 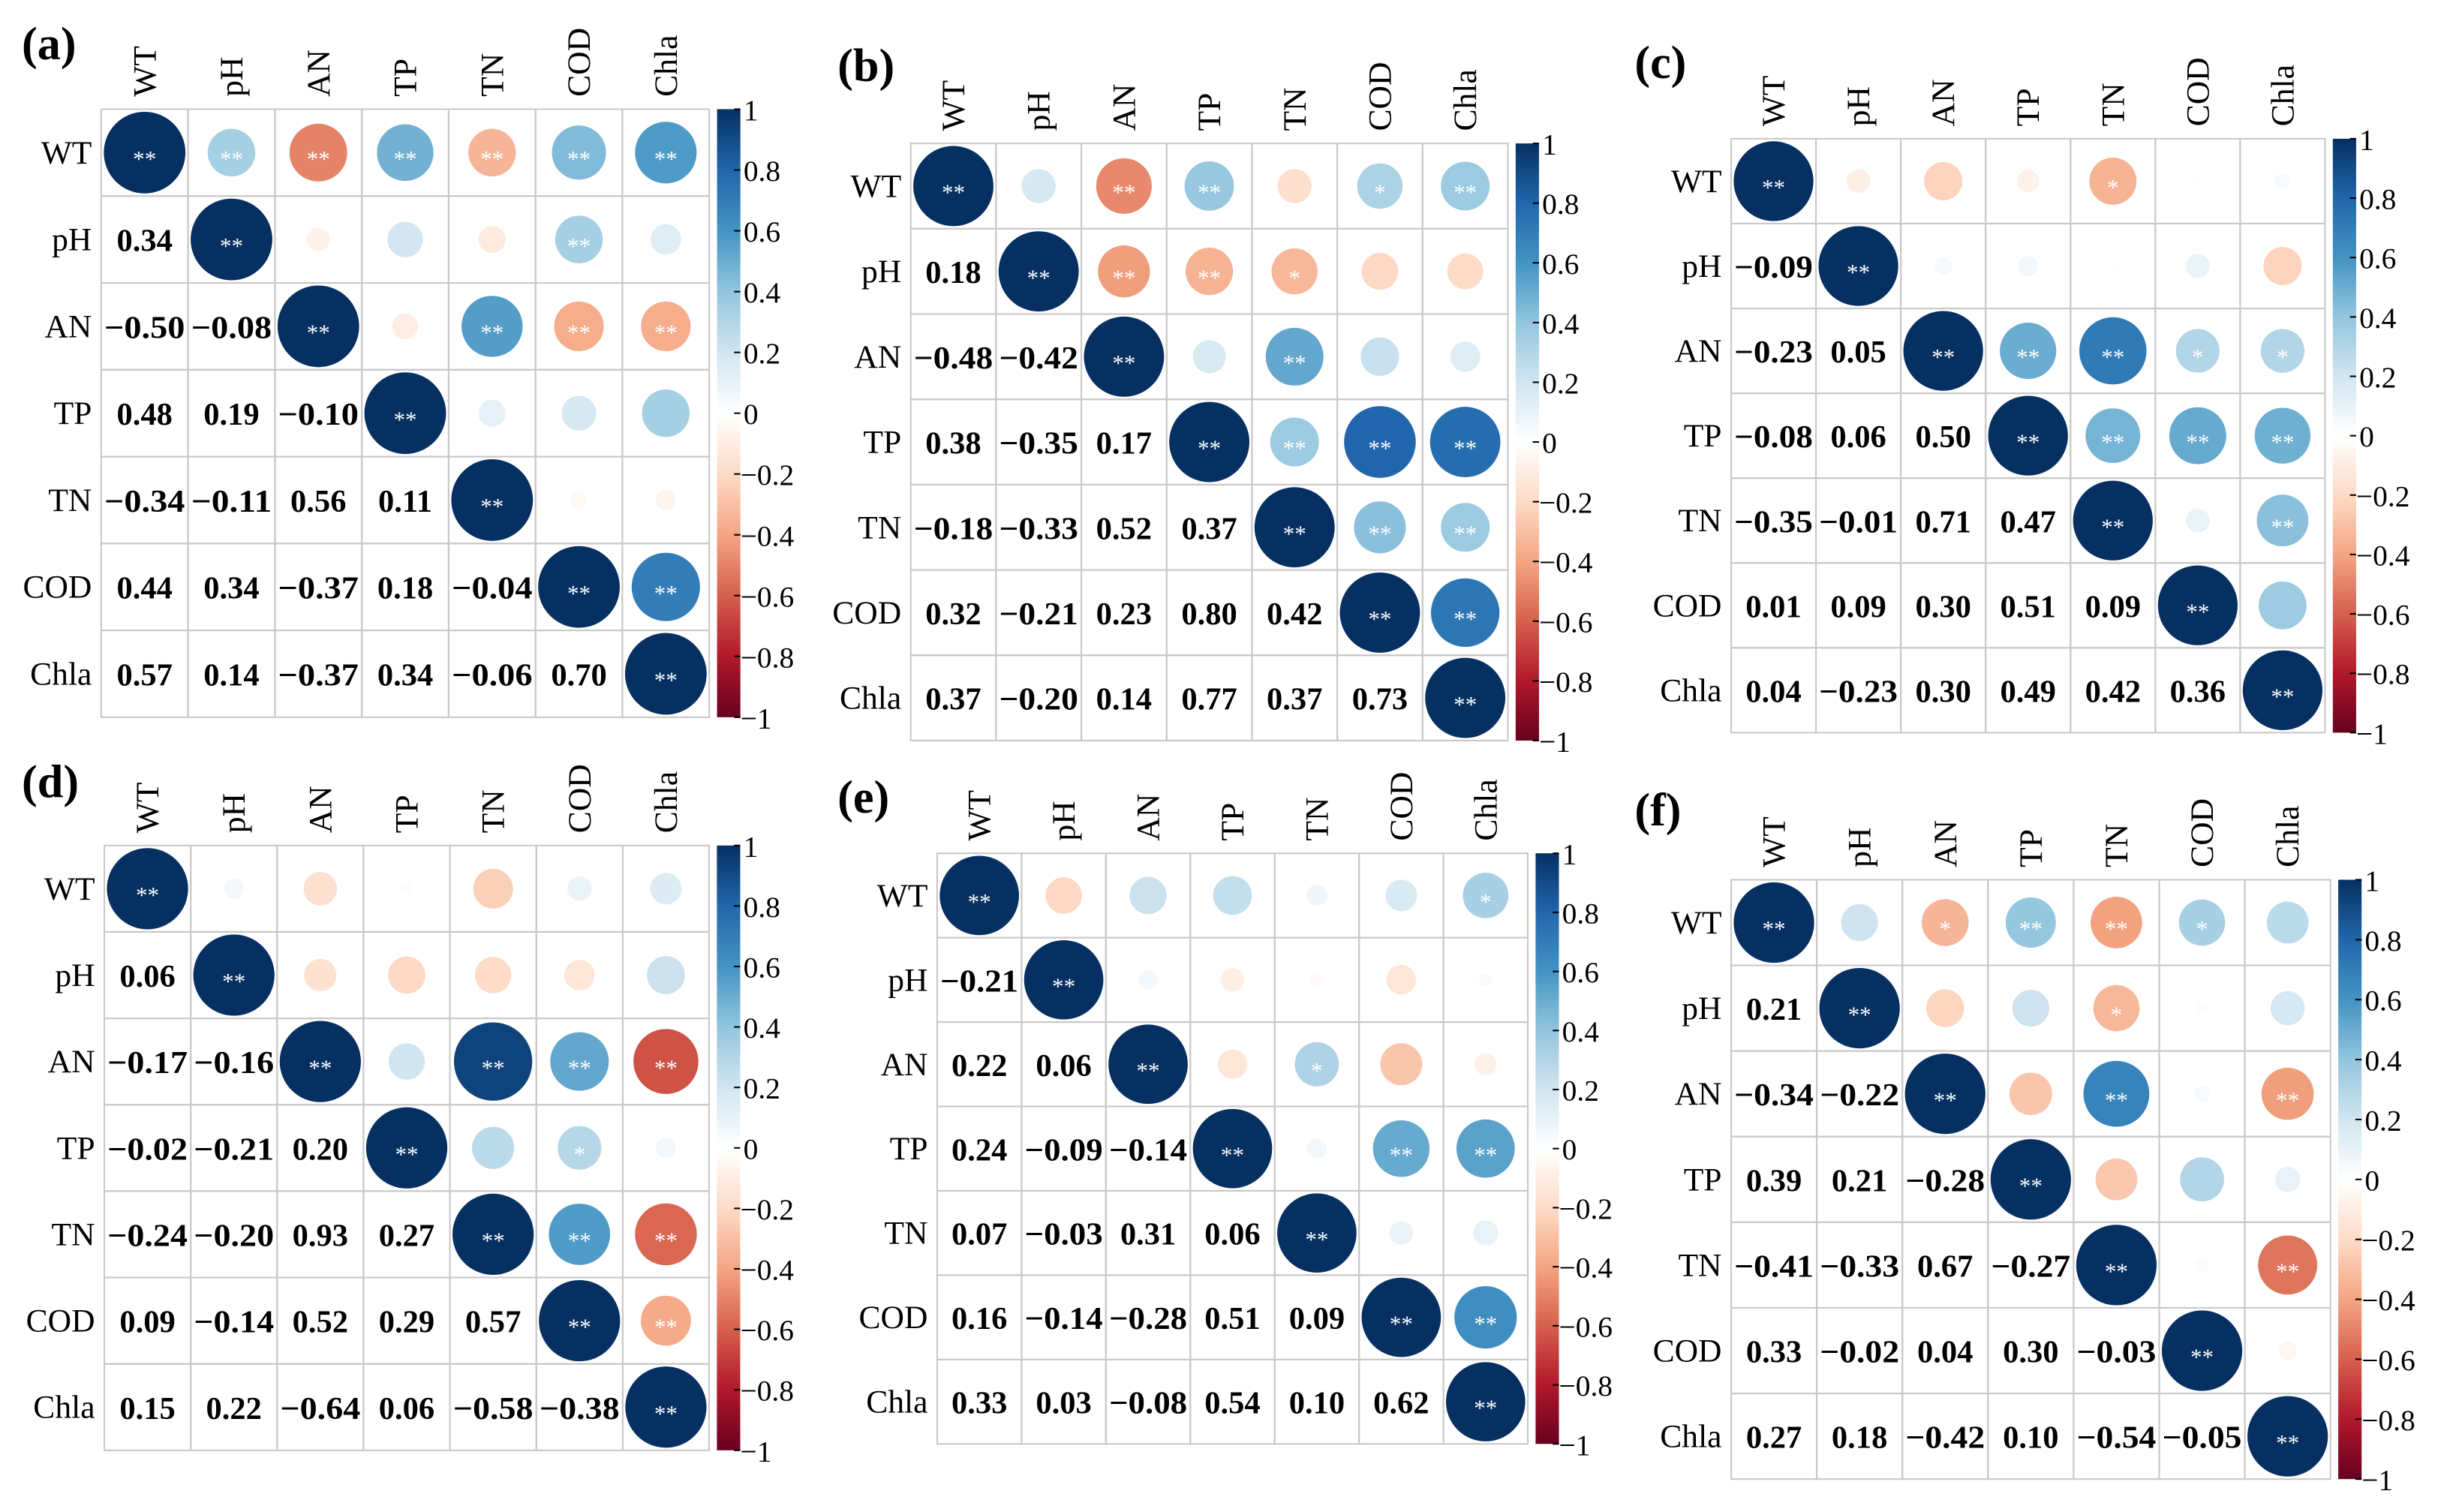 I want to click on correlation-value: 0.16, so click(x=979, y=1318).